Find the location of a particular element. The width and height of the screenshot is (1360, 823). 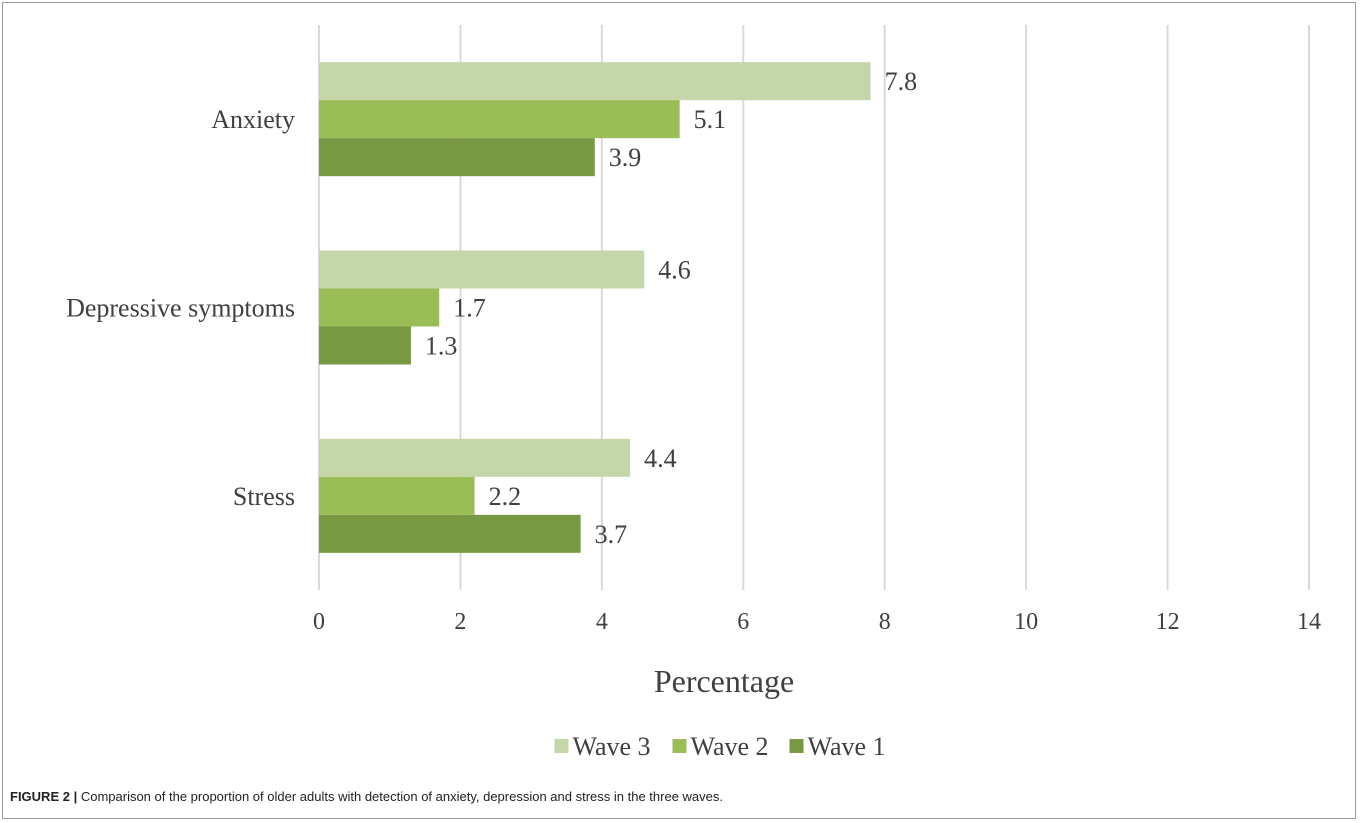

x-tick-label-2: 2 is located at coordinates (460, 622).